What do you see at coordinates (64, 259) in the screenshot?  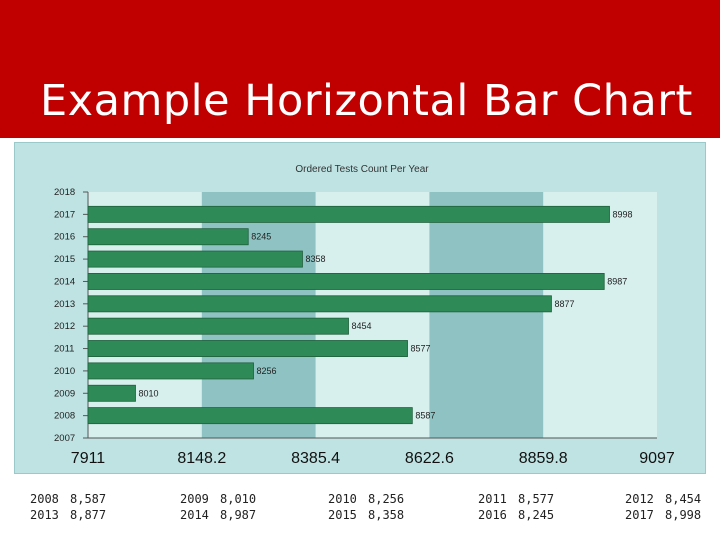 I see `y-tick-label: 2015` at bounding box center [64, 259].